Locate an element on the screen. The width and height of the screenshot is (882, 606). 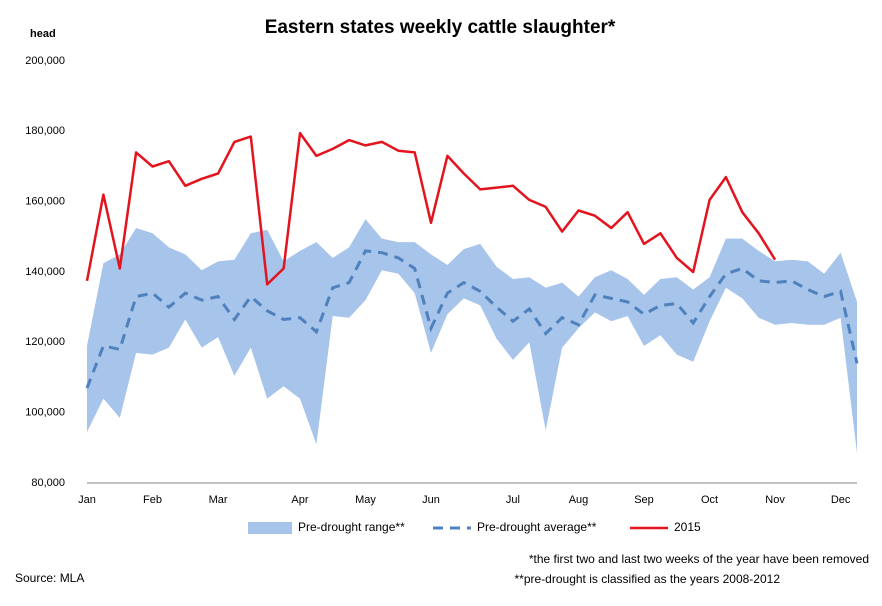
legend-label: 2015 is located at coordinates (687, 527).